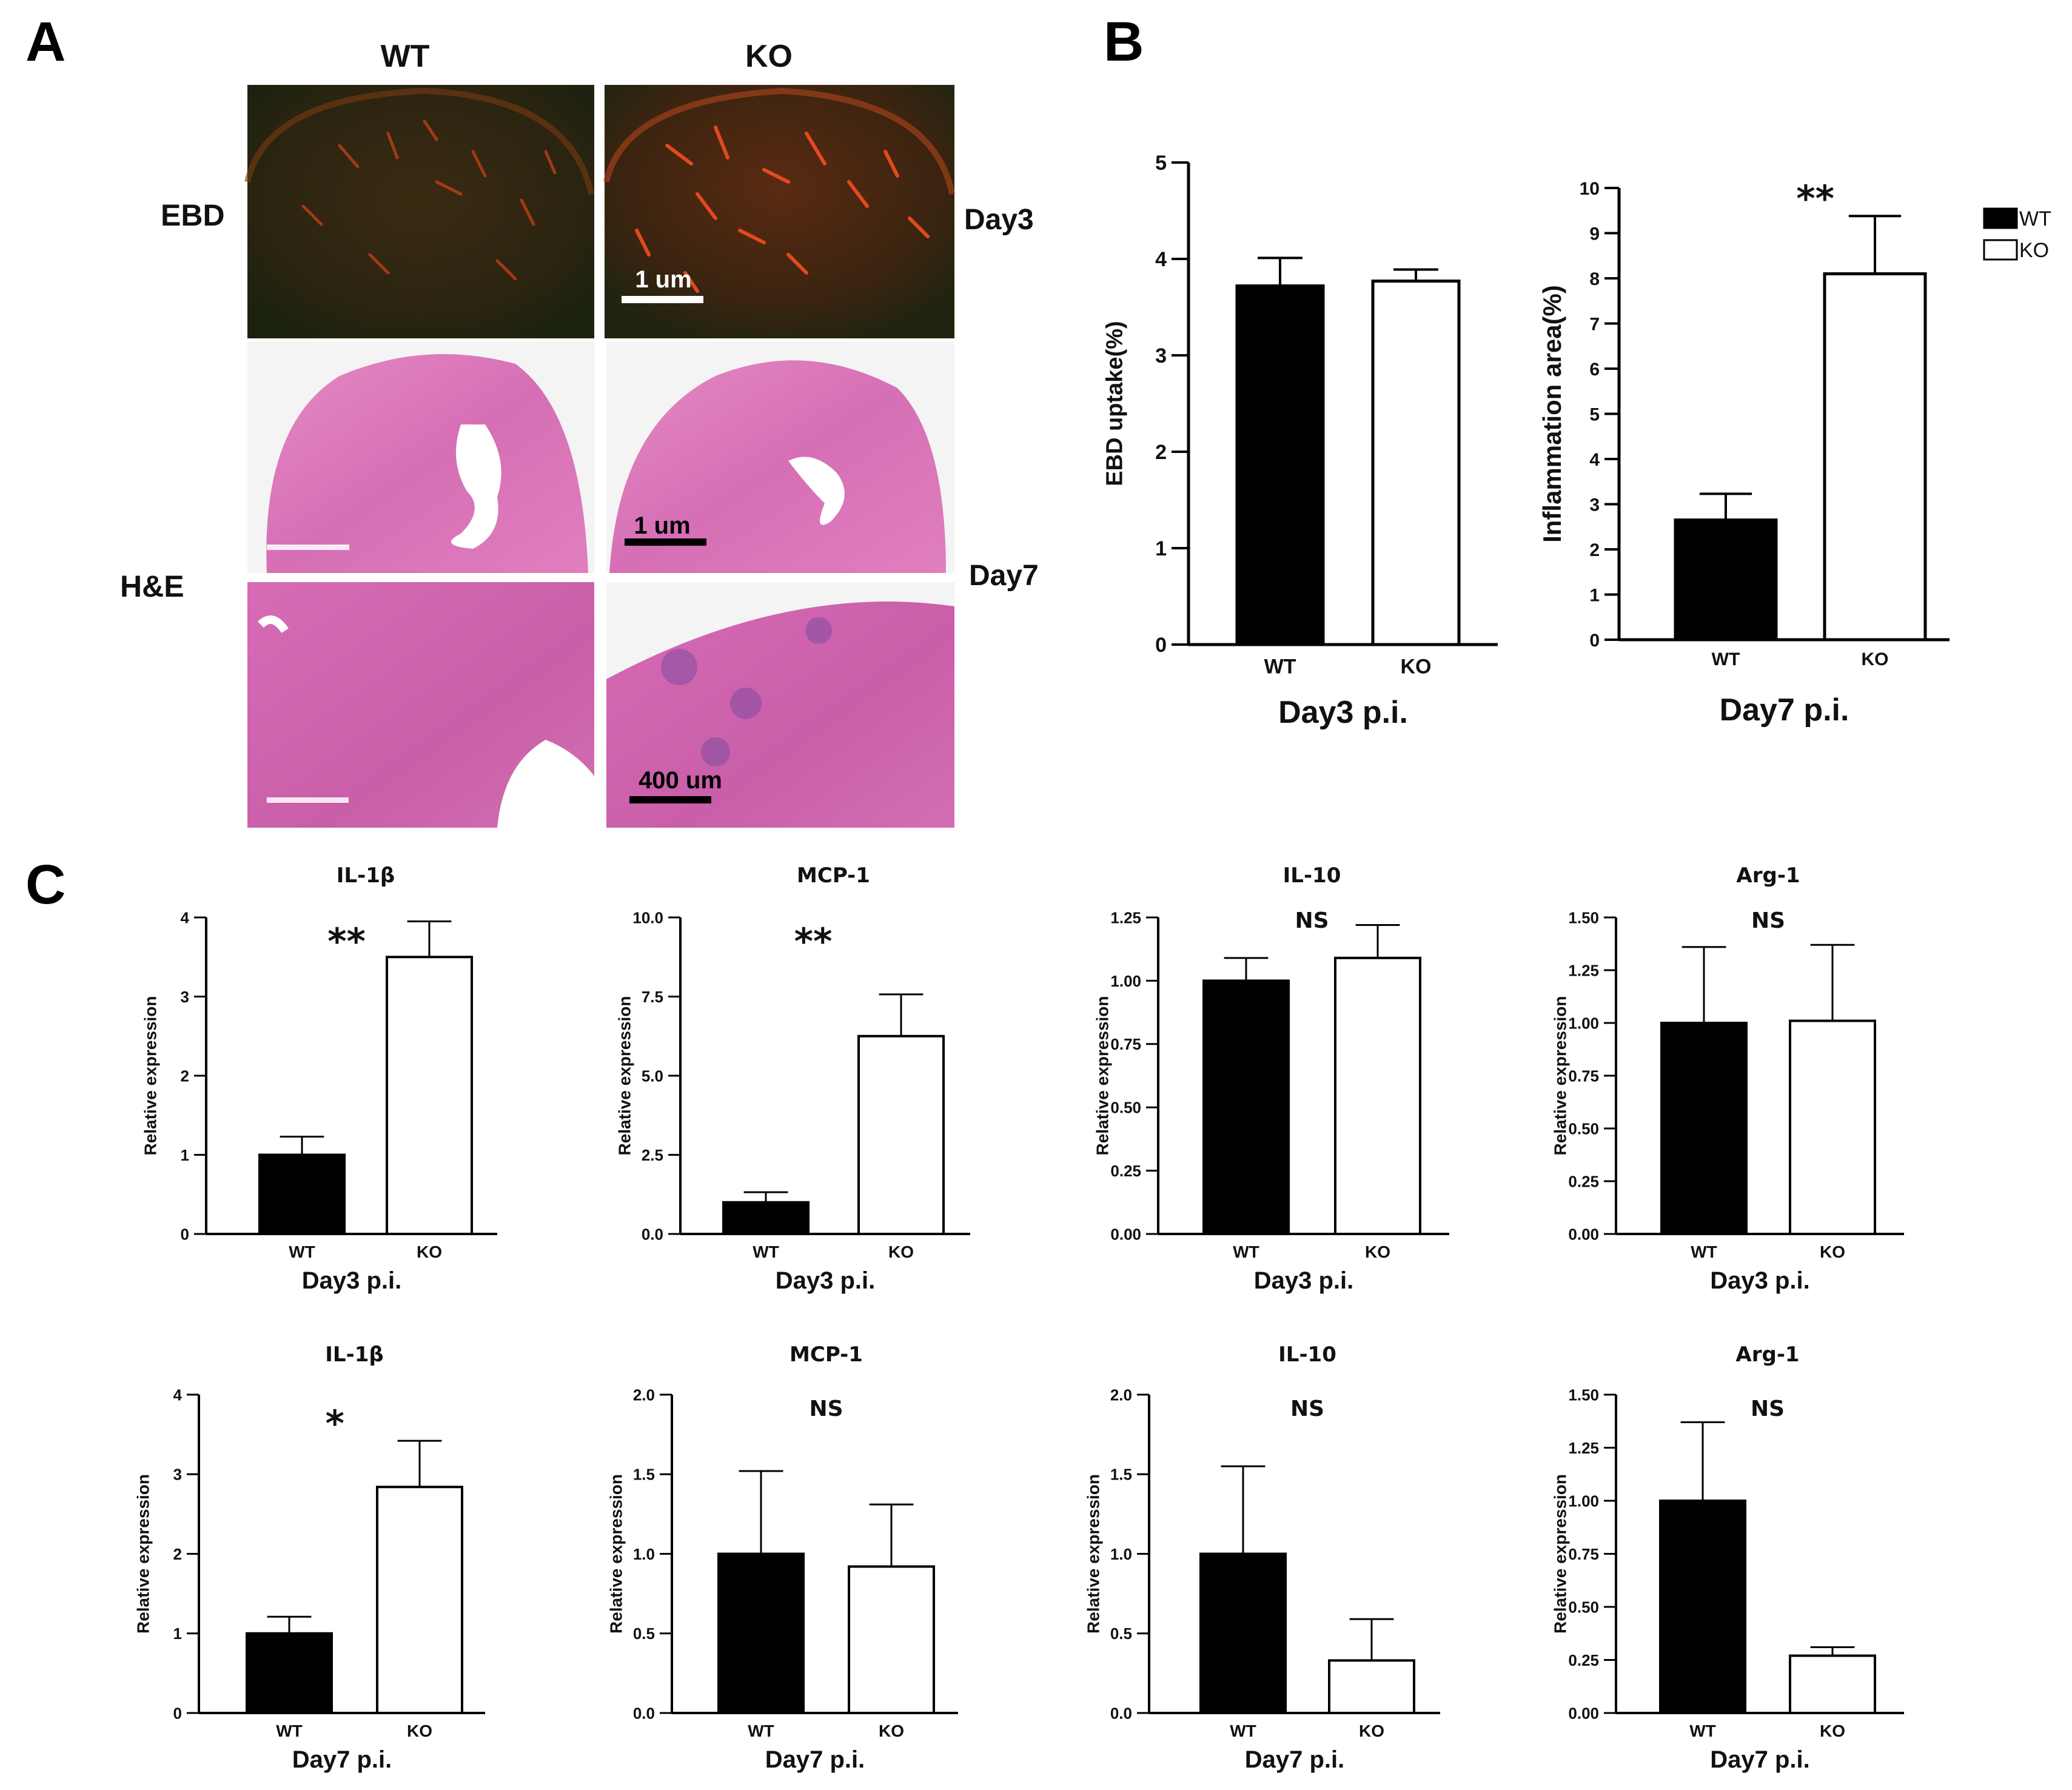 The width and height of the screenshot is (2072, 1790). I want to click on legend: WT KO, so click(2017, 234).